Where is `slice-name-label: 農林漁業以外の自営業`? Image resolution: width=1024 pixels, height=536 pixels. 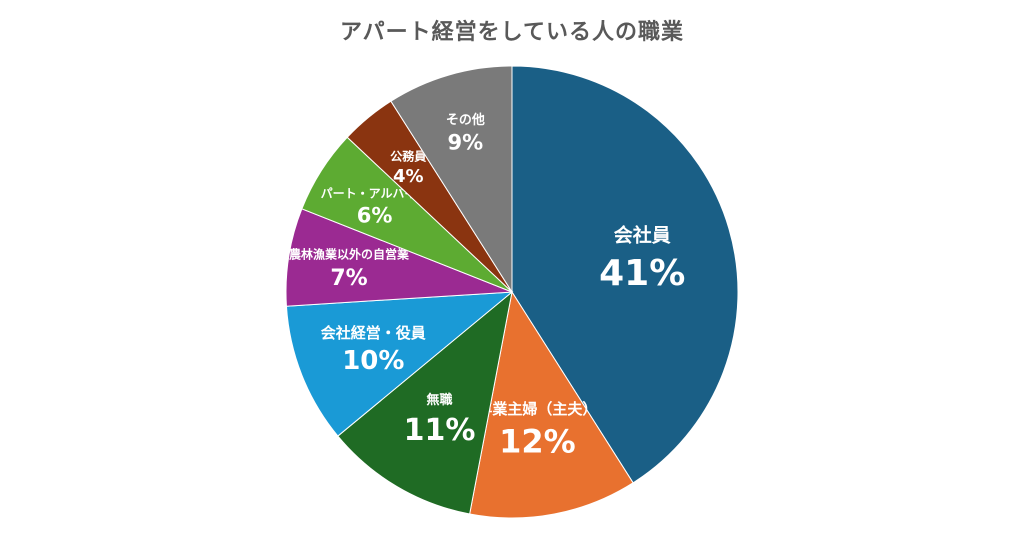
slice-name-label: 農林漁業以外の自営業 is located at coordinates (349, 253).